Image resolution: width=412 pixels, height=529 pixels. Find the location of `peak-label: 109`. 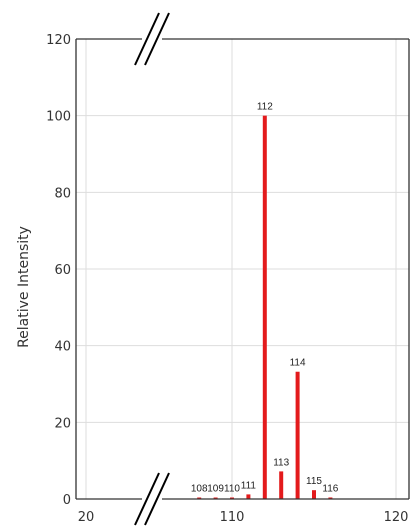

peak-label: 109 is located at coordinates (215, 489).